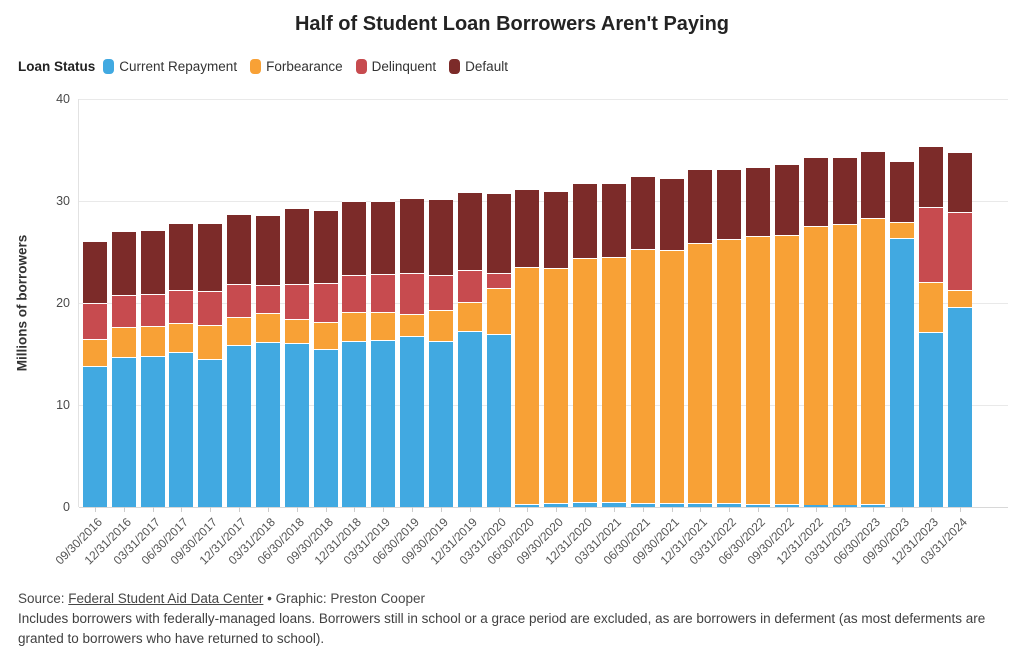 This screenshot has height=654, width=1024. Describe the element at coordinates (368, 384) in the screenshot. I see `bar-03-31-2019: 03/31/2019` at that location.